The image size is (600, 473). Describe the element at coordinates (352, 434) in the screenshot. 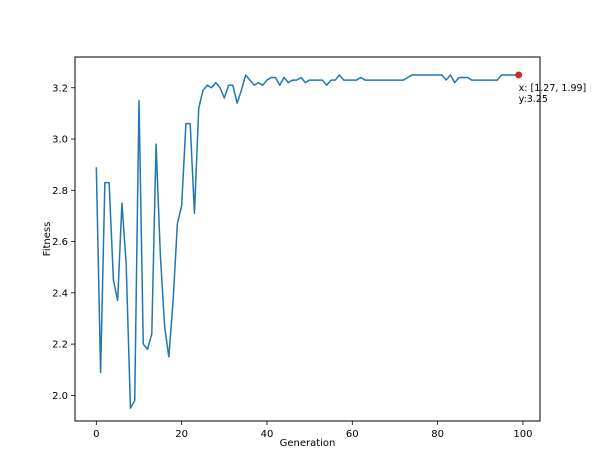

I see `x-tick-label: 60` at that location.